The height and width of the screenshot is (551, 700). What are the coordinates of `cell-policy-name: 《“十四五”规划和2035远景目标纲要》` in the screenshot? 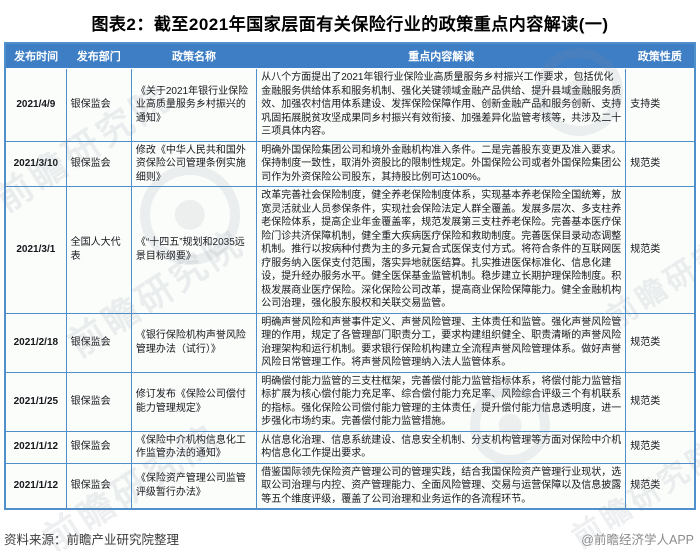 It's located at (194, 250).